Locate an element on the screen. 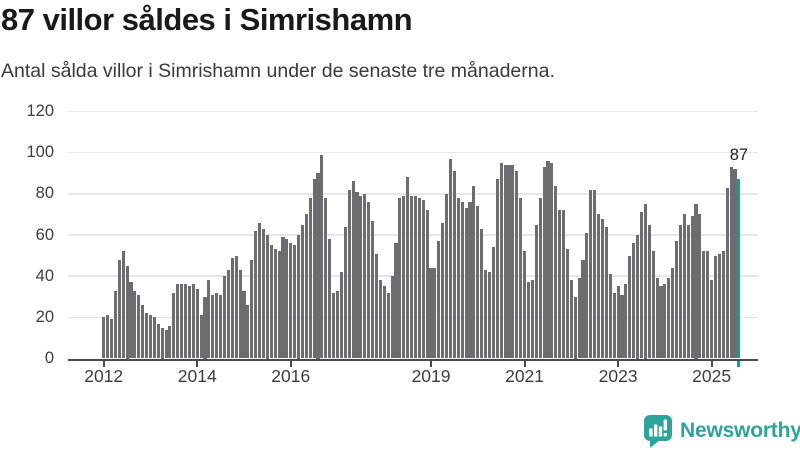 This screenshot has width=800, height=450. x-axis-label: 2019 is located at coordinates (431, 376).